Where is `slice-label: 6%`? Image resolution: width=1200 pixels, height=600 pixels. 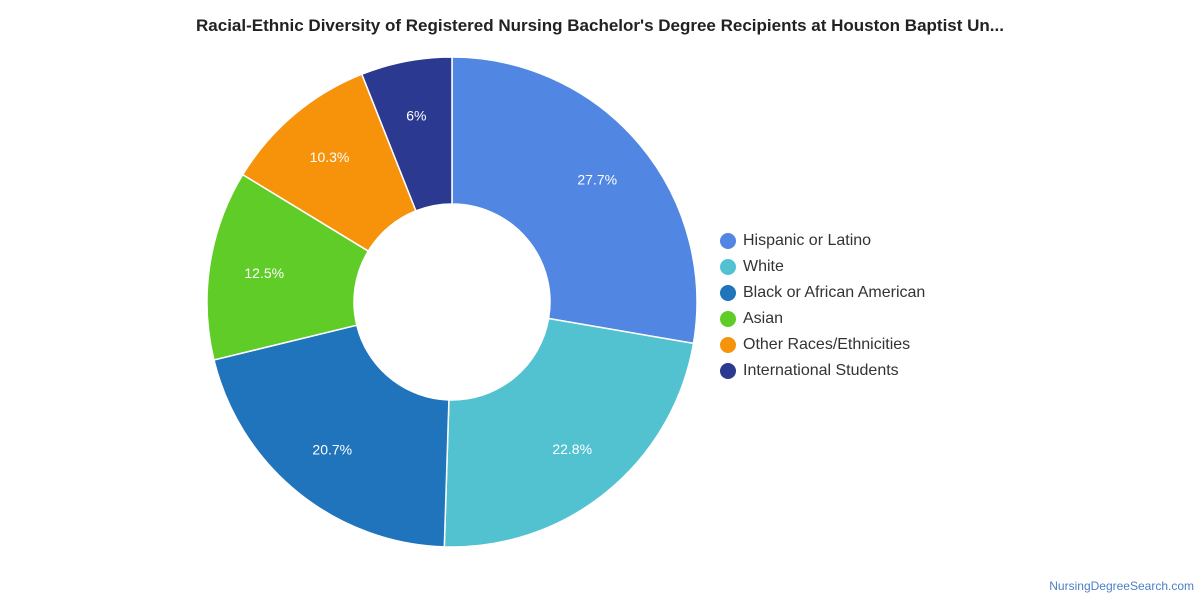
slice-label: 6% is located at coordinates (416, 115).